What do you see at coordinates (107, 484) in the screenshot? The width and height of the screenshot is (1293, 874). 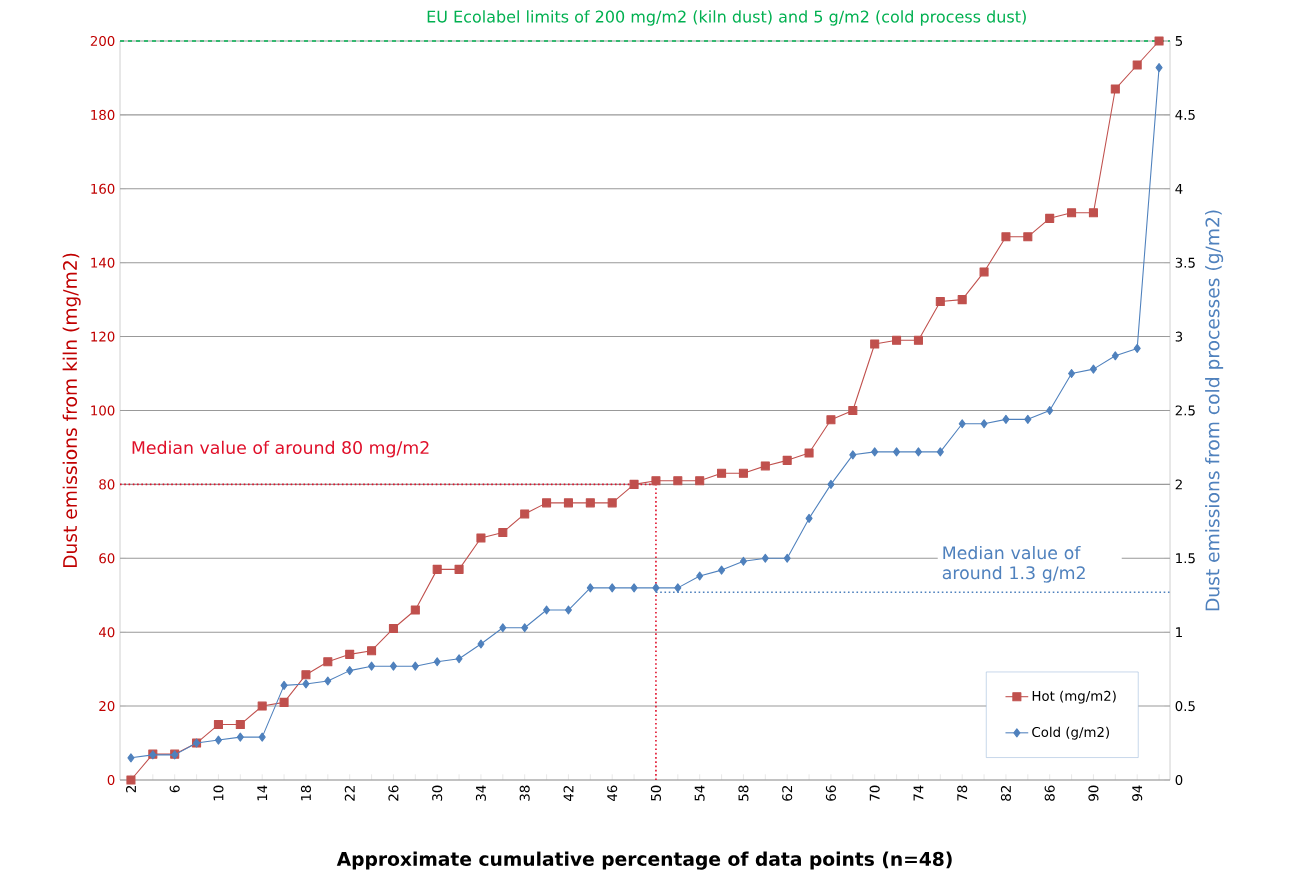 I see `y-tick-label: 80` at bounding box center [107, 484].